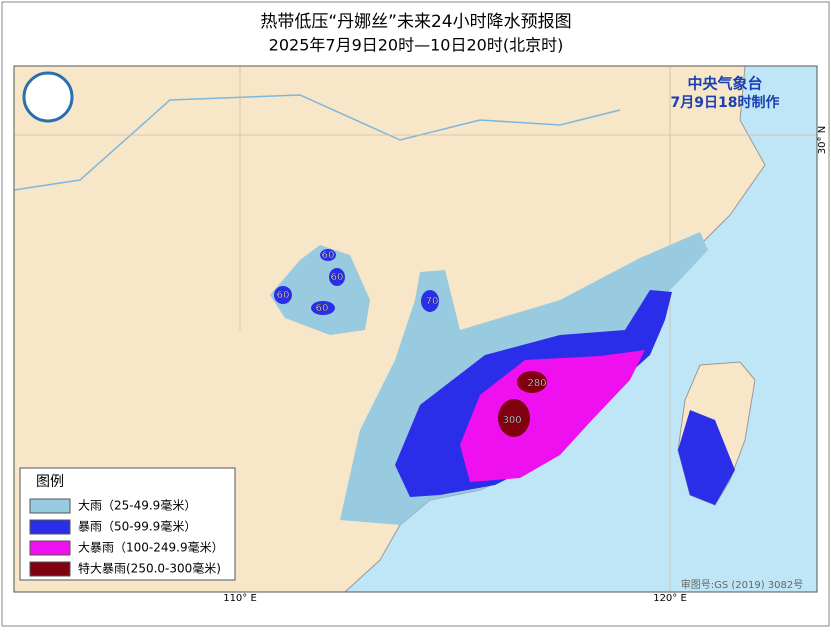 The height and width of the screenshot is (632, 831). Describe the element at coordinates (48, 97) in the screenshot. I see `logo` at that location.